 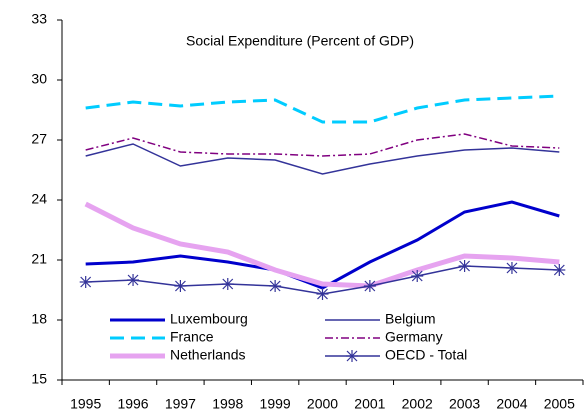 What do you see at coordinates (39, 139) in the screenshot?
I see `y-tick-label: 27` at bounding box center [39, 139].